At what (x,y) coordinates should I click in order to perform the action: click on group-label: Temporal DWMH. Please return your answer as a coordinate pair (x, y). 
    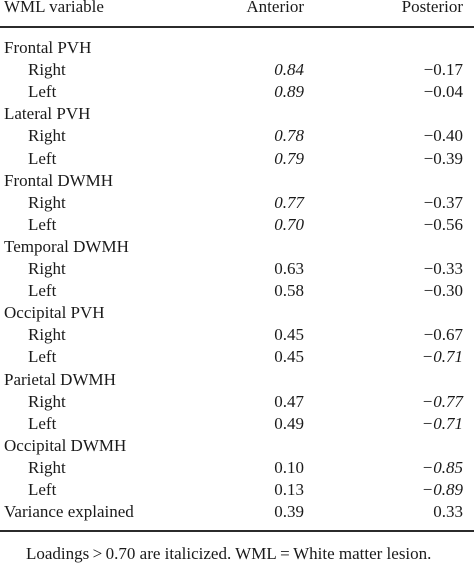
    Looking at the image, I should click on (66, 246).